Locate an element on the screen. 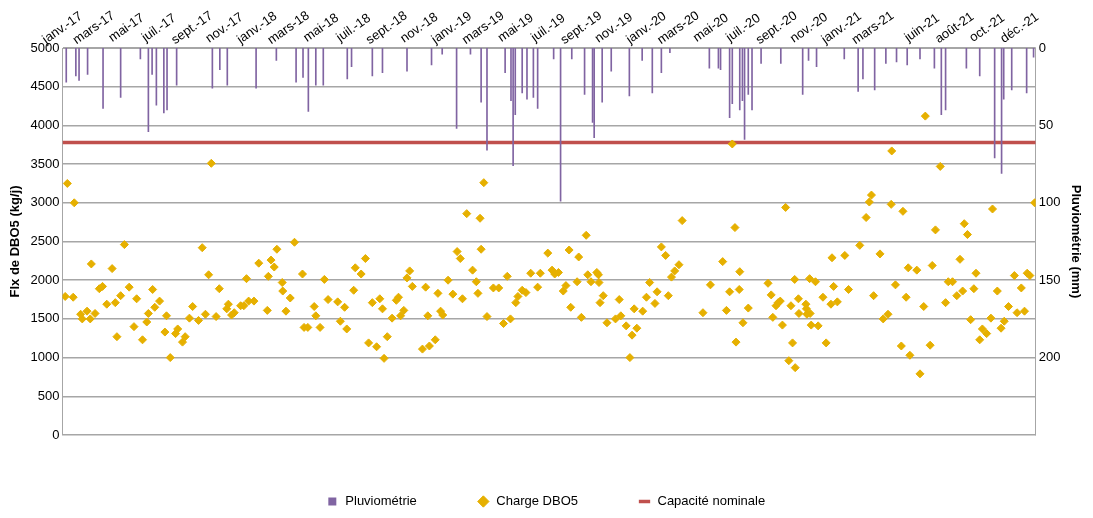  y2-axis-title: Pluviométrie (mm) is located at coordinates (1076, 241).